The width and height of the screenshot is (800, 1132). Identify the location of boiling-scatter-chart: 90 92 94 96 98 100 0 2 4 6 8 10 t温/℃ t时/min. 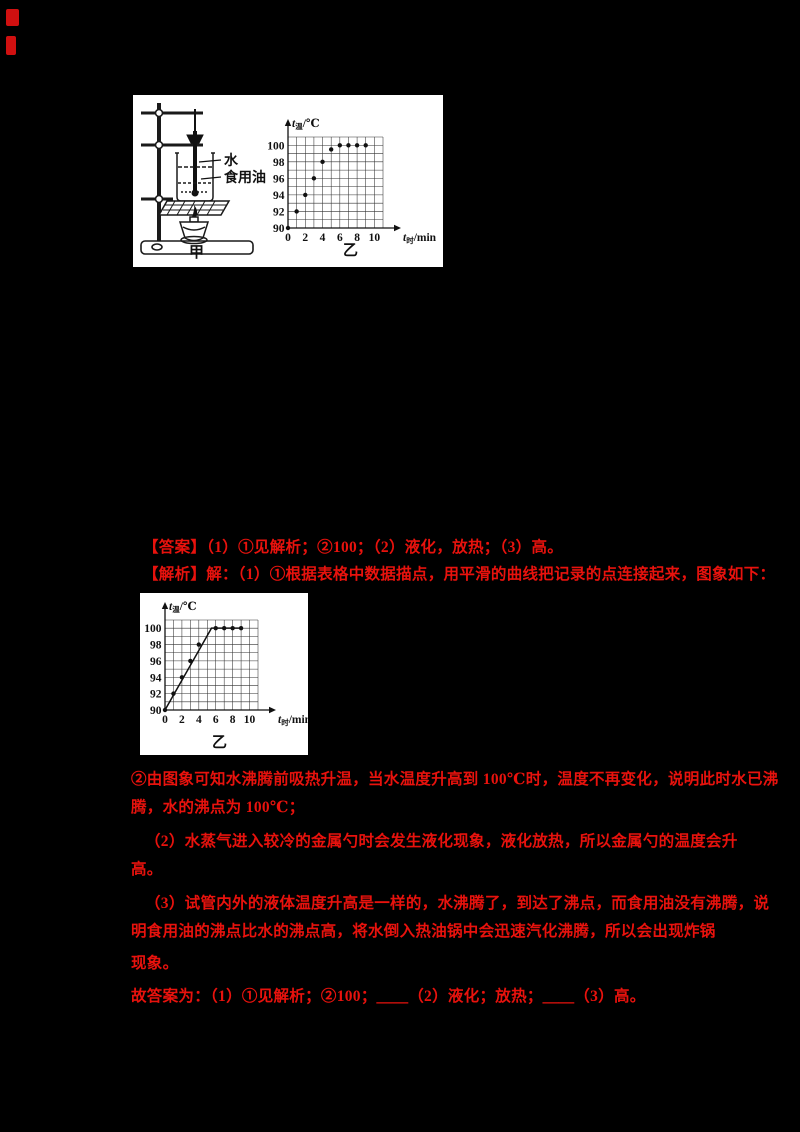
(351, 181).